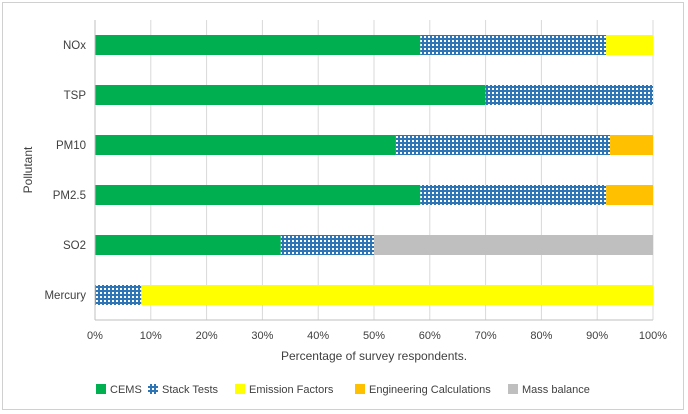 This screenshot has height=414, width=688. What do you see at coordinates (74, 46) in the screenshot?
I see `y-tick-label: NOx` at bounding box center [74, 46].